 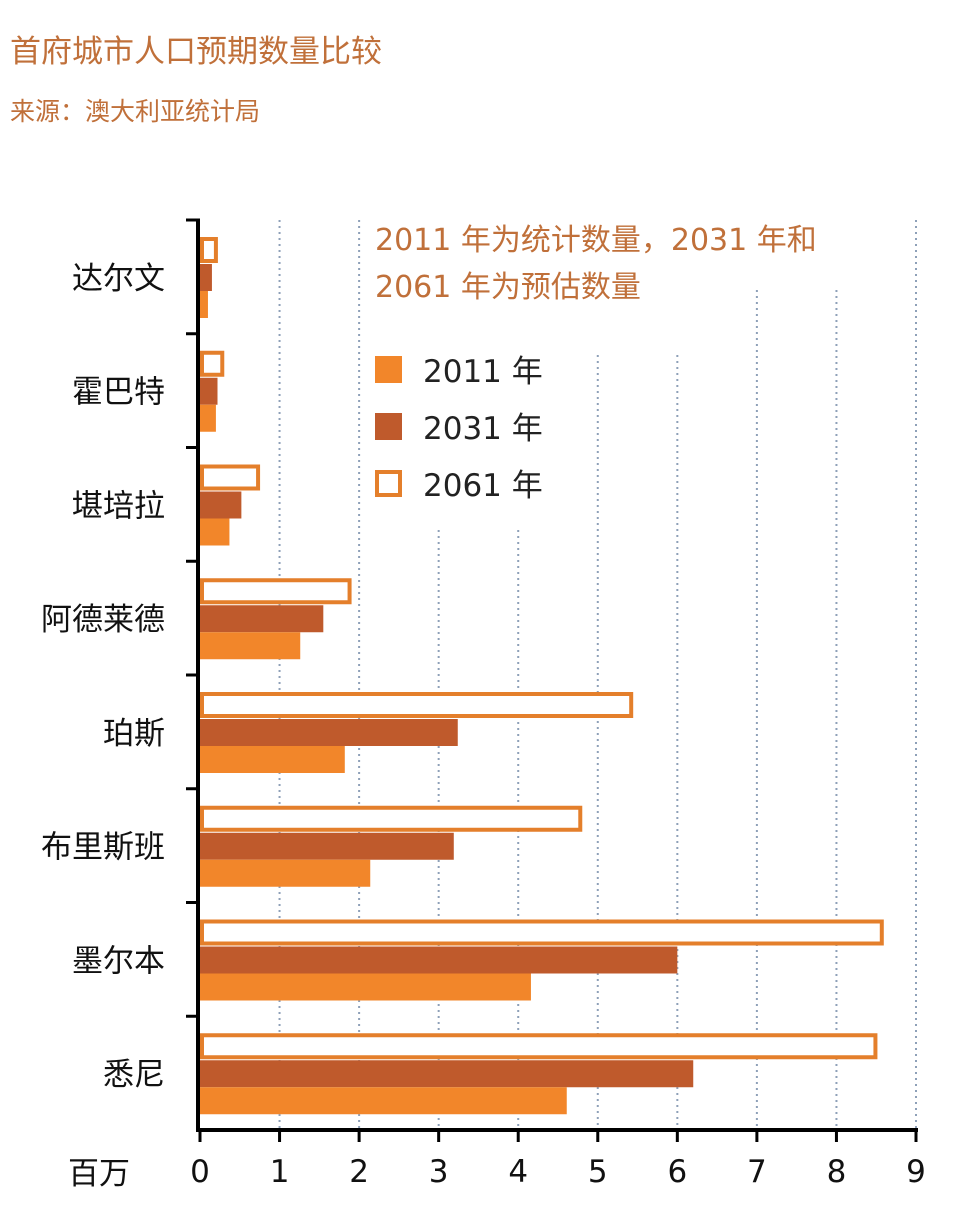 I want to click on x-tick-label: 9, so click(x=916, y=1172).